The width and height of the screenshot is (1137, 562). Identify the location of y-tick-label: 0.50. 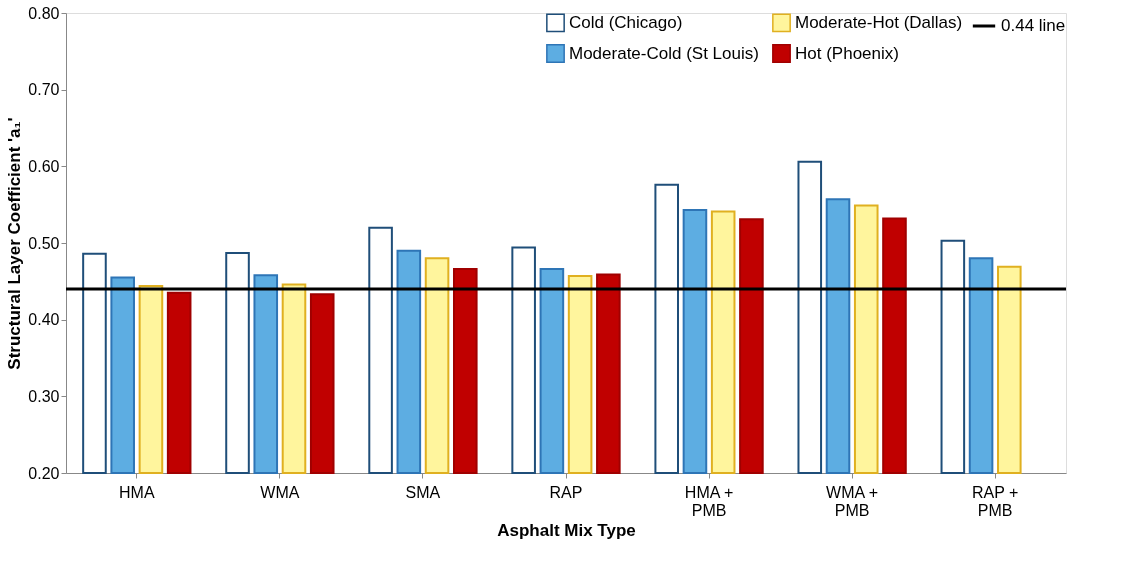
(44, 243).